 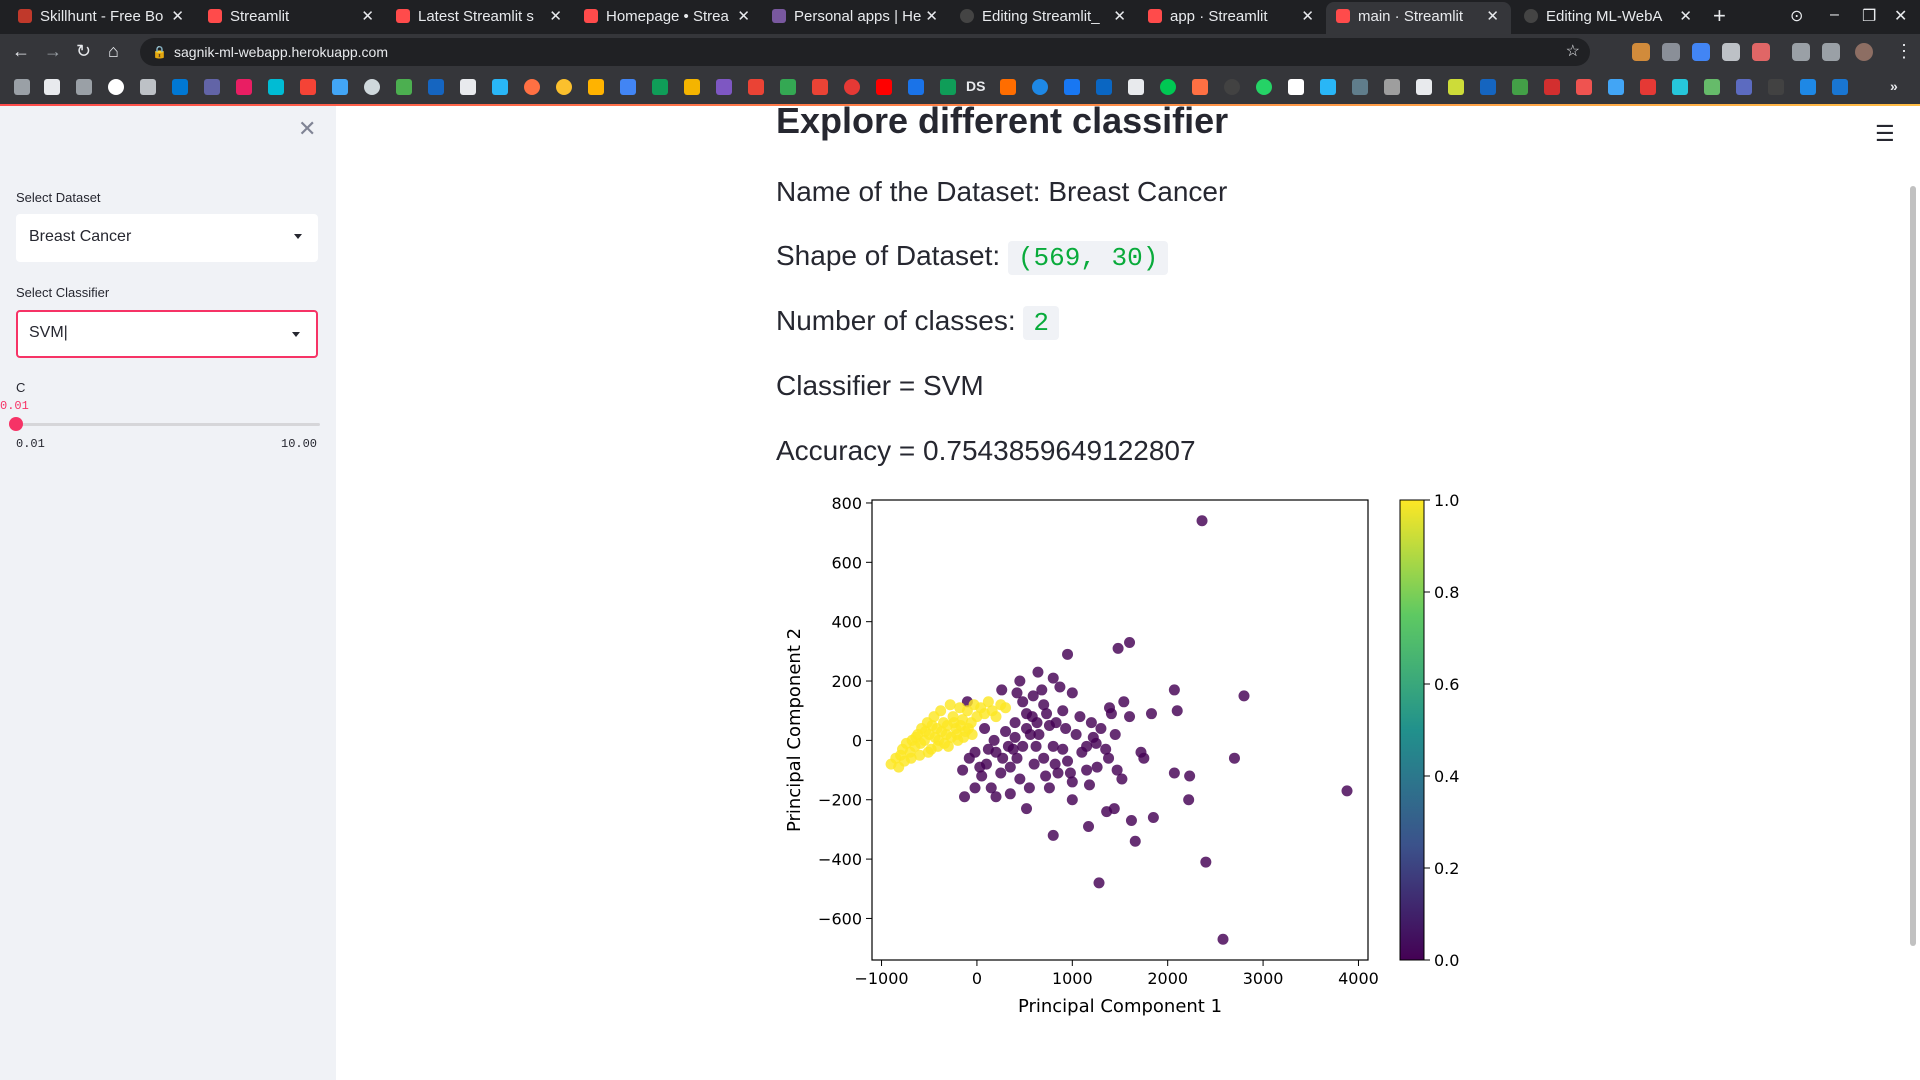 I want to click on avatar, so click(x=1864, y=52).